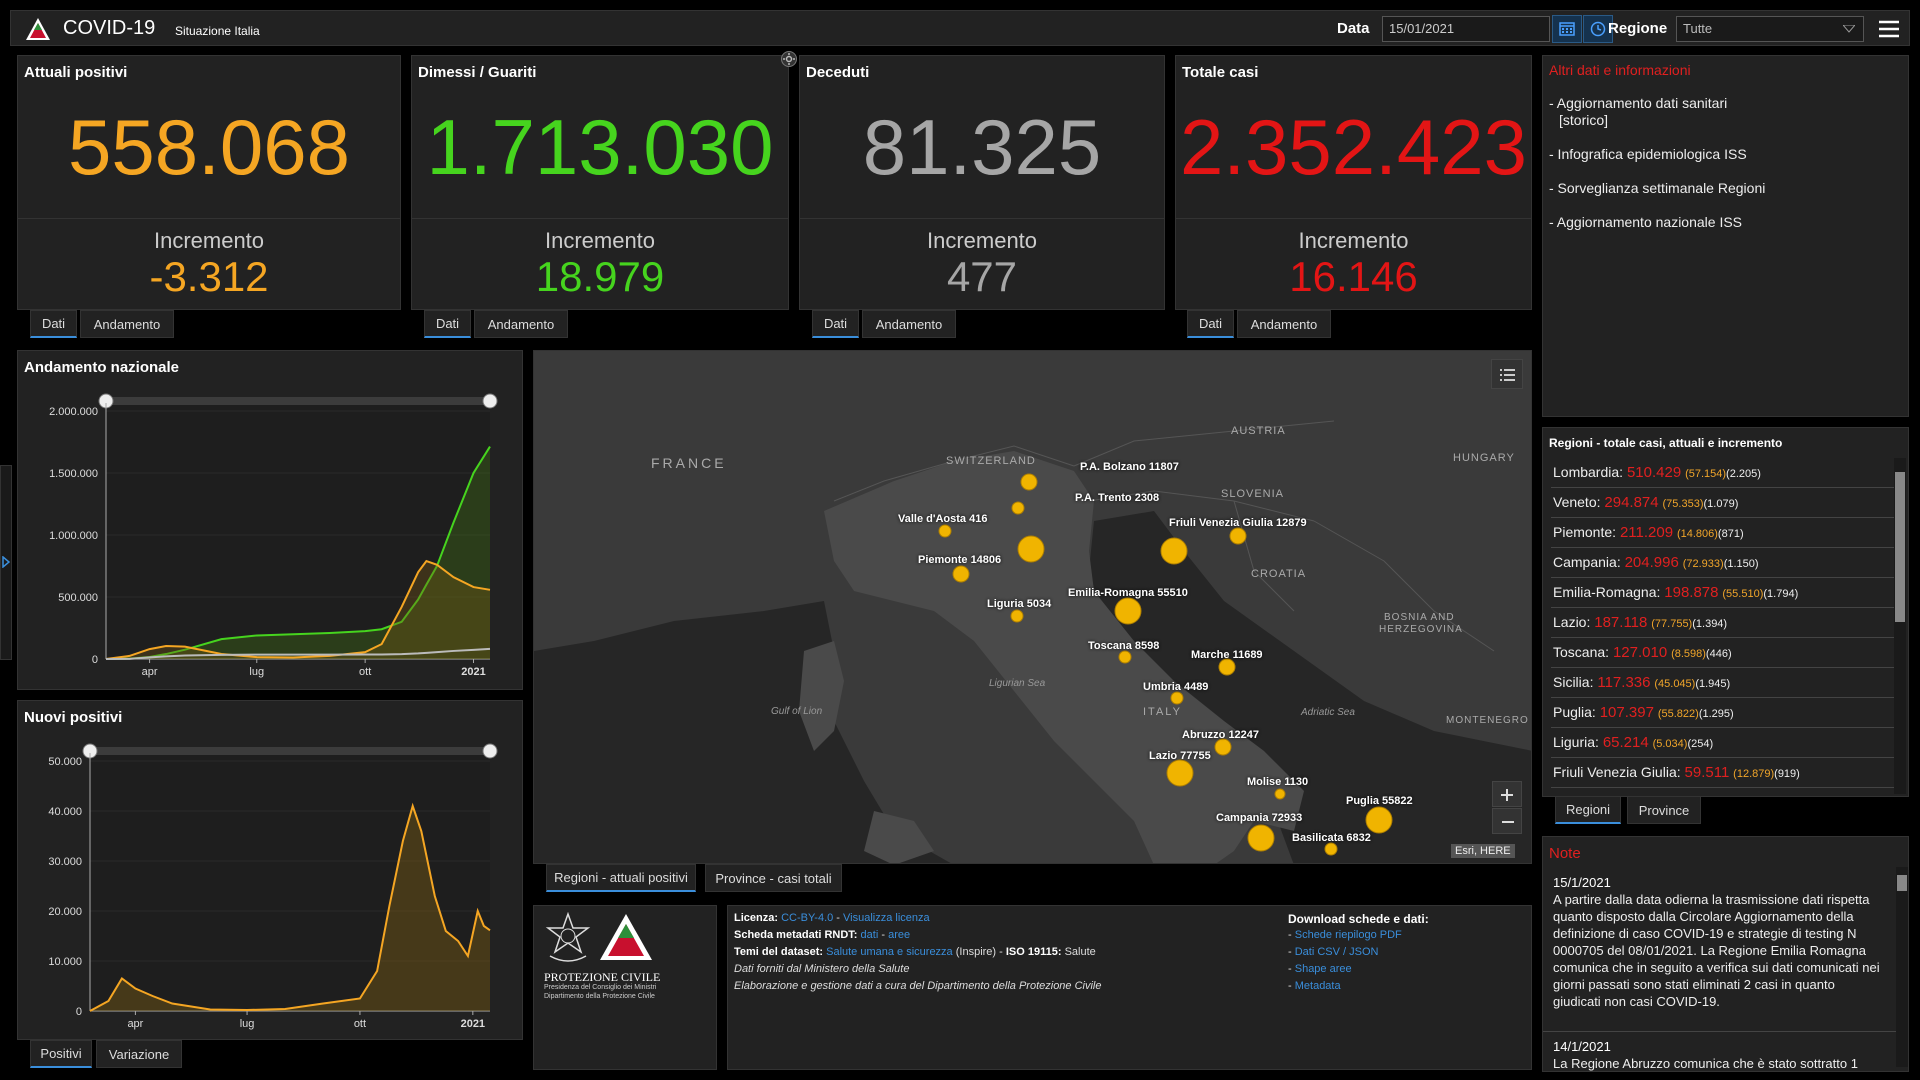 The image size is (1920, 1080). Describe the element at coordinates (290, 907) in the screenshot. I see `series-nuovi-positivi-line` at that location.